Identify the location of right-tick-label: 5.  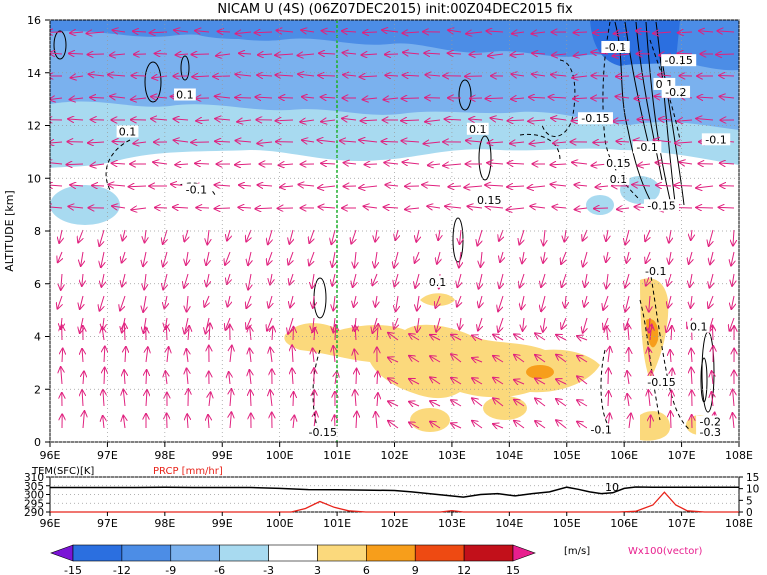
(749, 501).